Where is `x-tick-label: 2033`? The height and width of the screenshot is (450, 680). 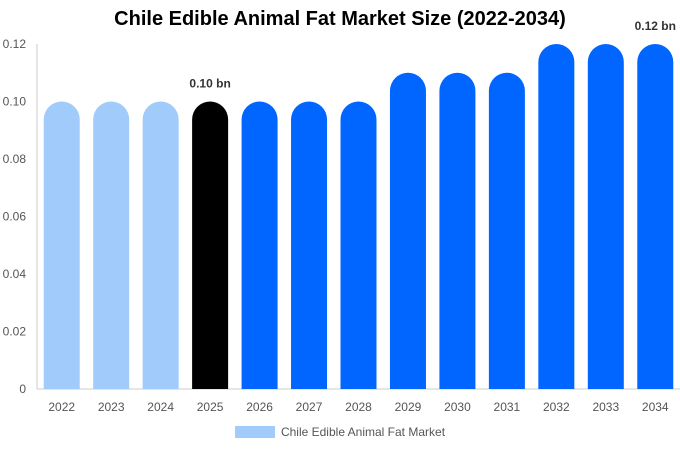 x-tick-label: 2033 is located at coordinates (605, 407).